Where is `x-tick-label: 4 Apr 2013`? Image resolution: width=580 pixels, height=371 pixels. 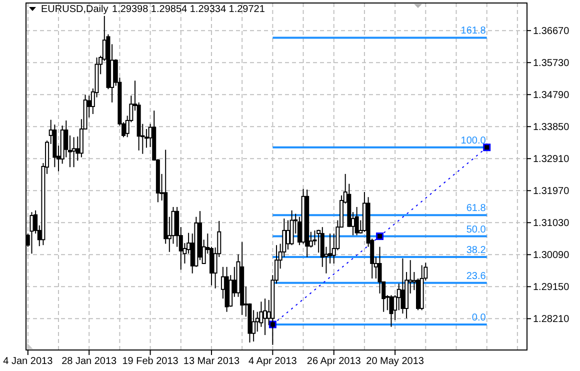
x-tick-label: 4 Apr 2013 is located at coordinates (273, 361).